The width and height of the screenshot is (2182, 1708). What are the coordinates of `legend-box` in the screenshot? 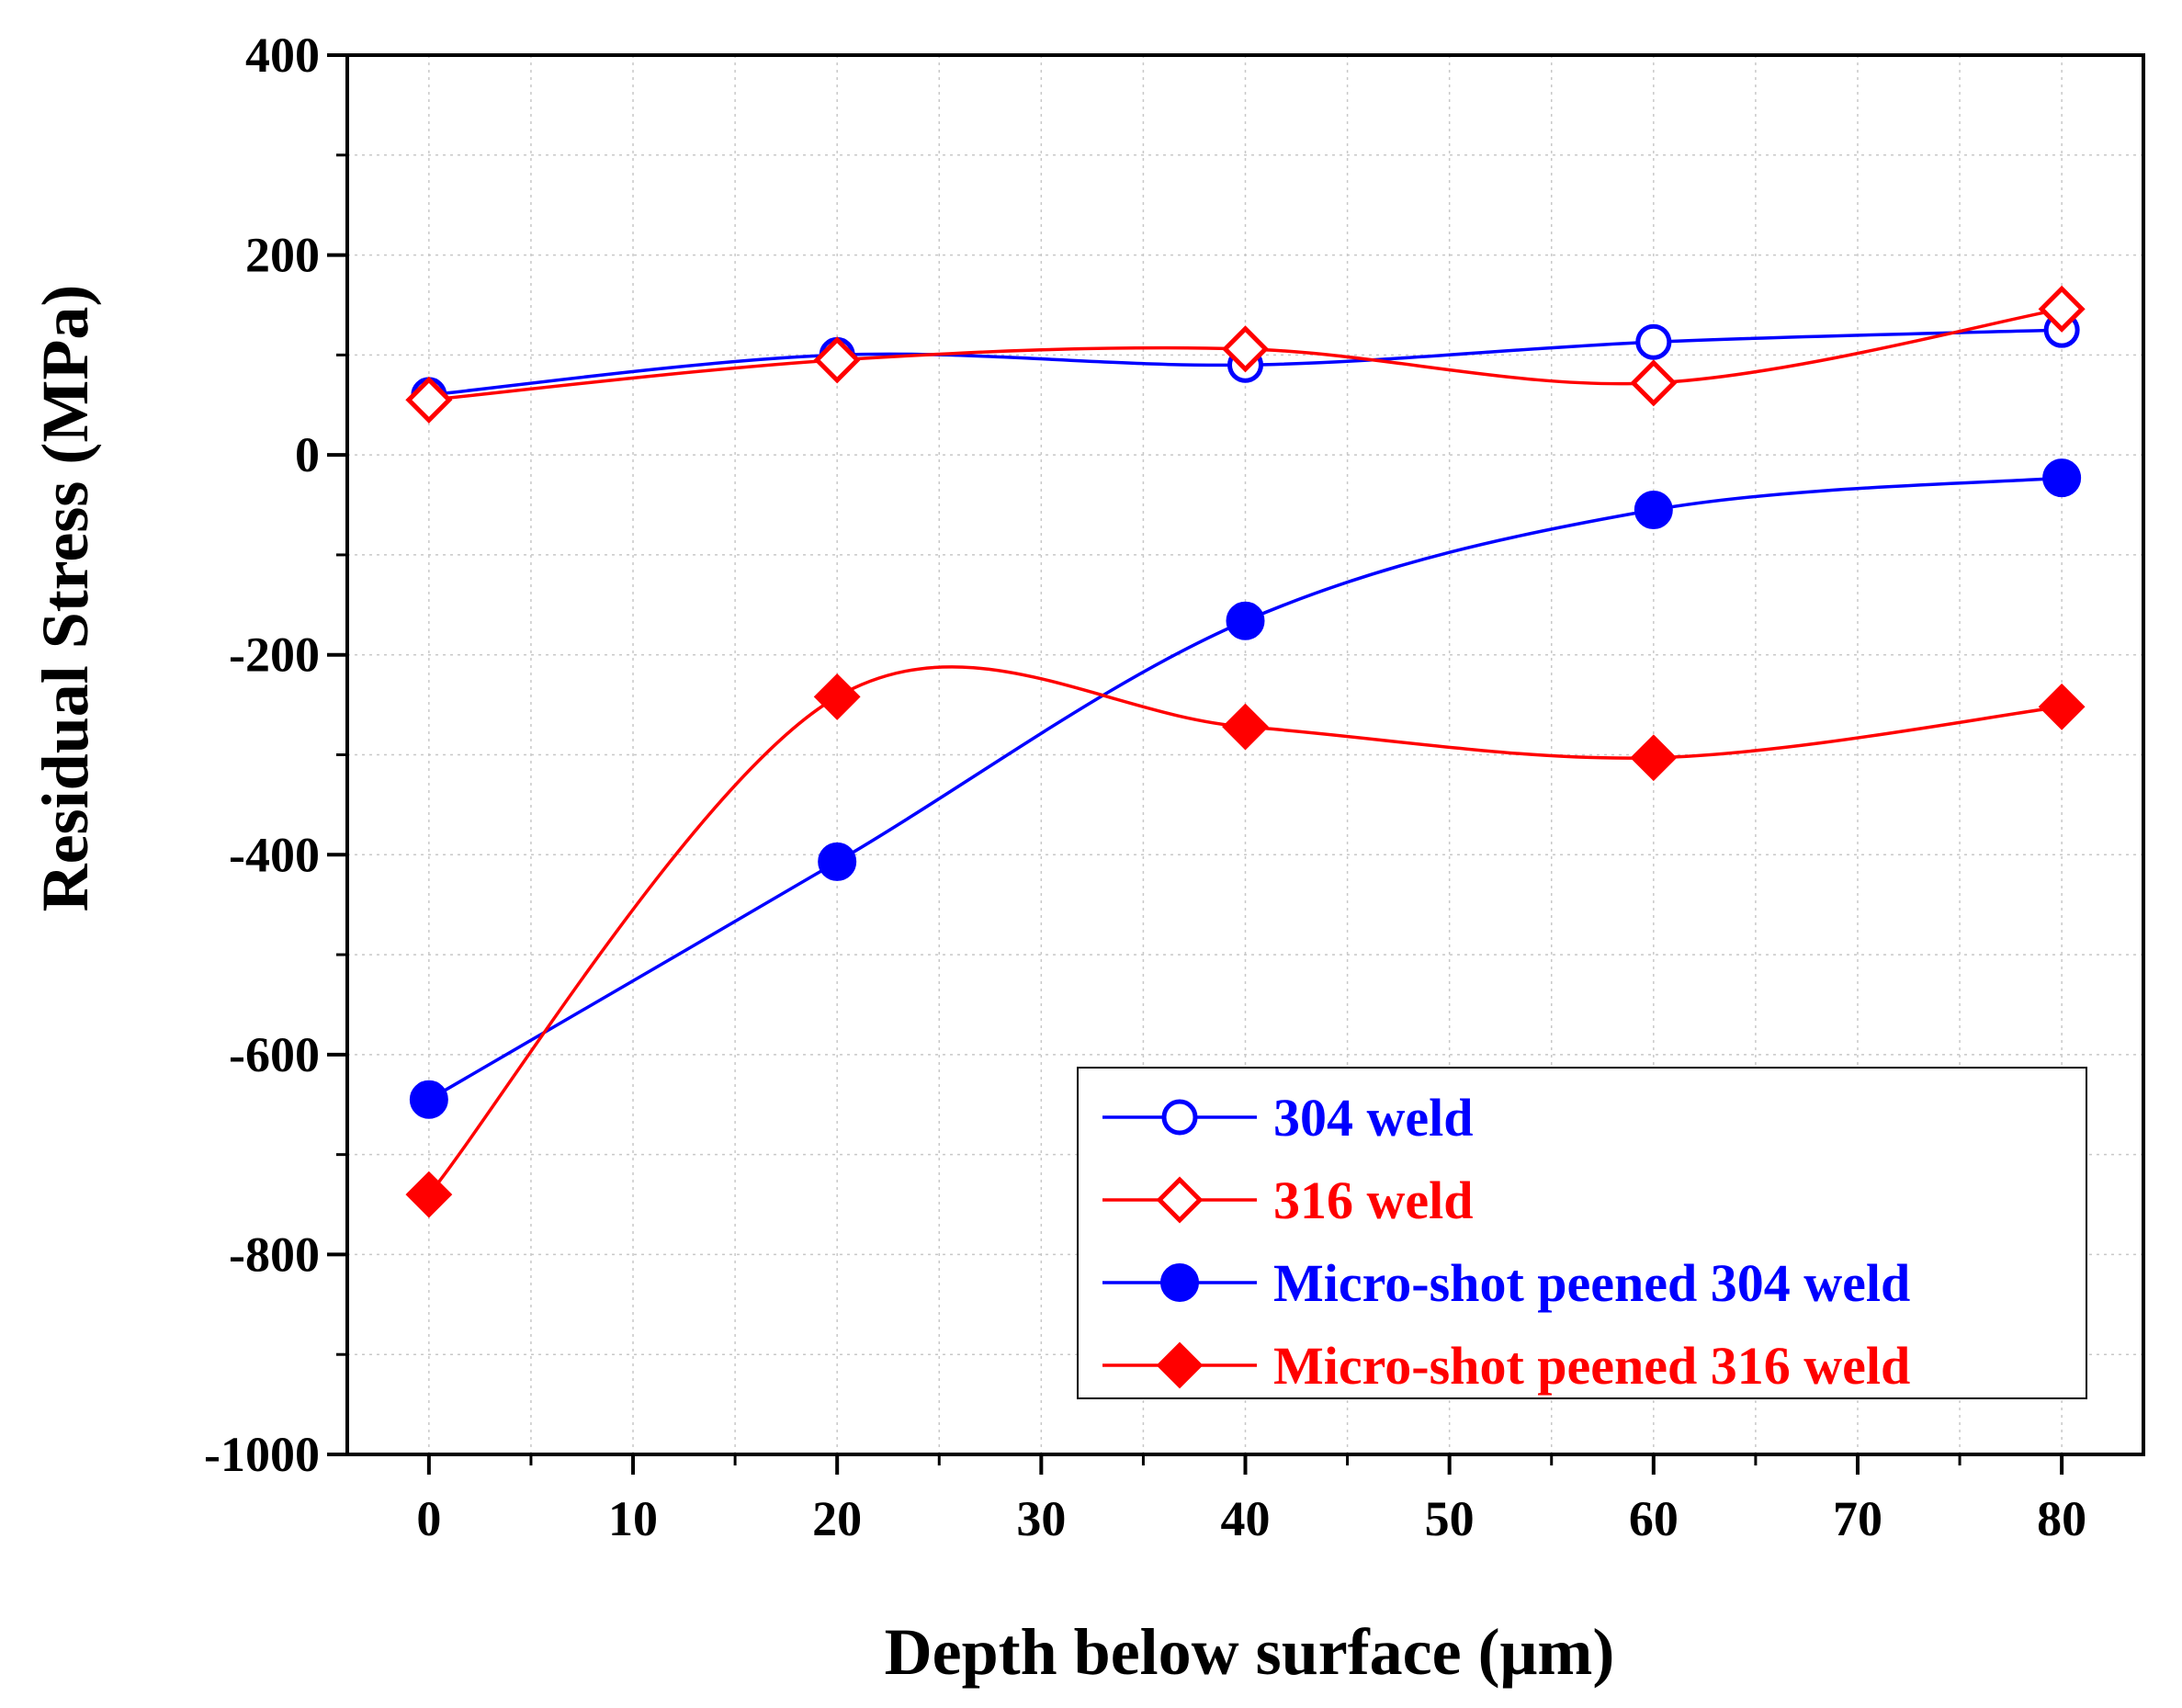 It's located at (1582, 1233).